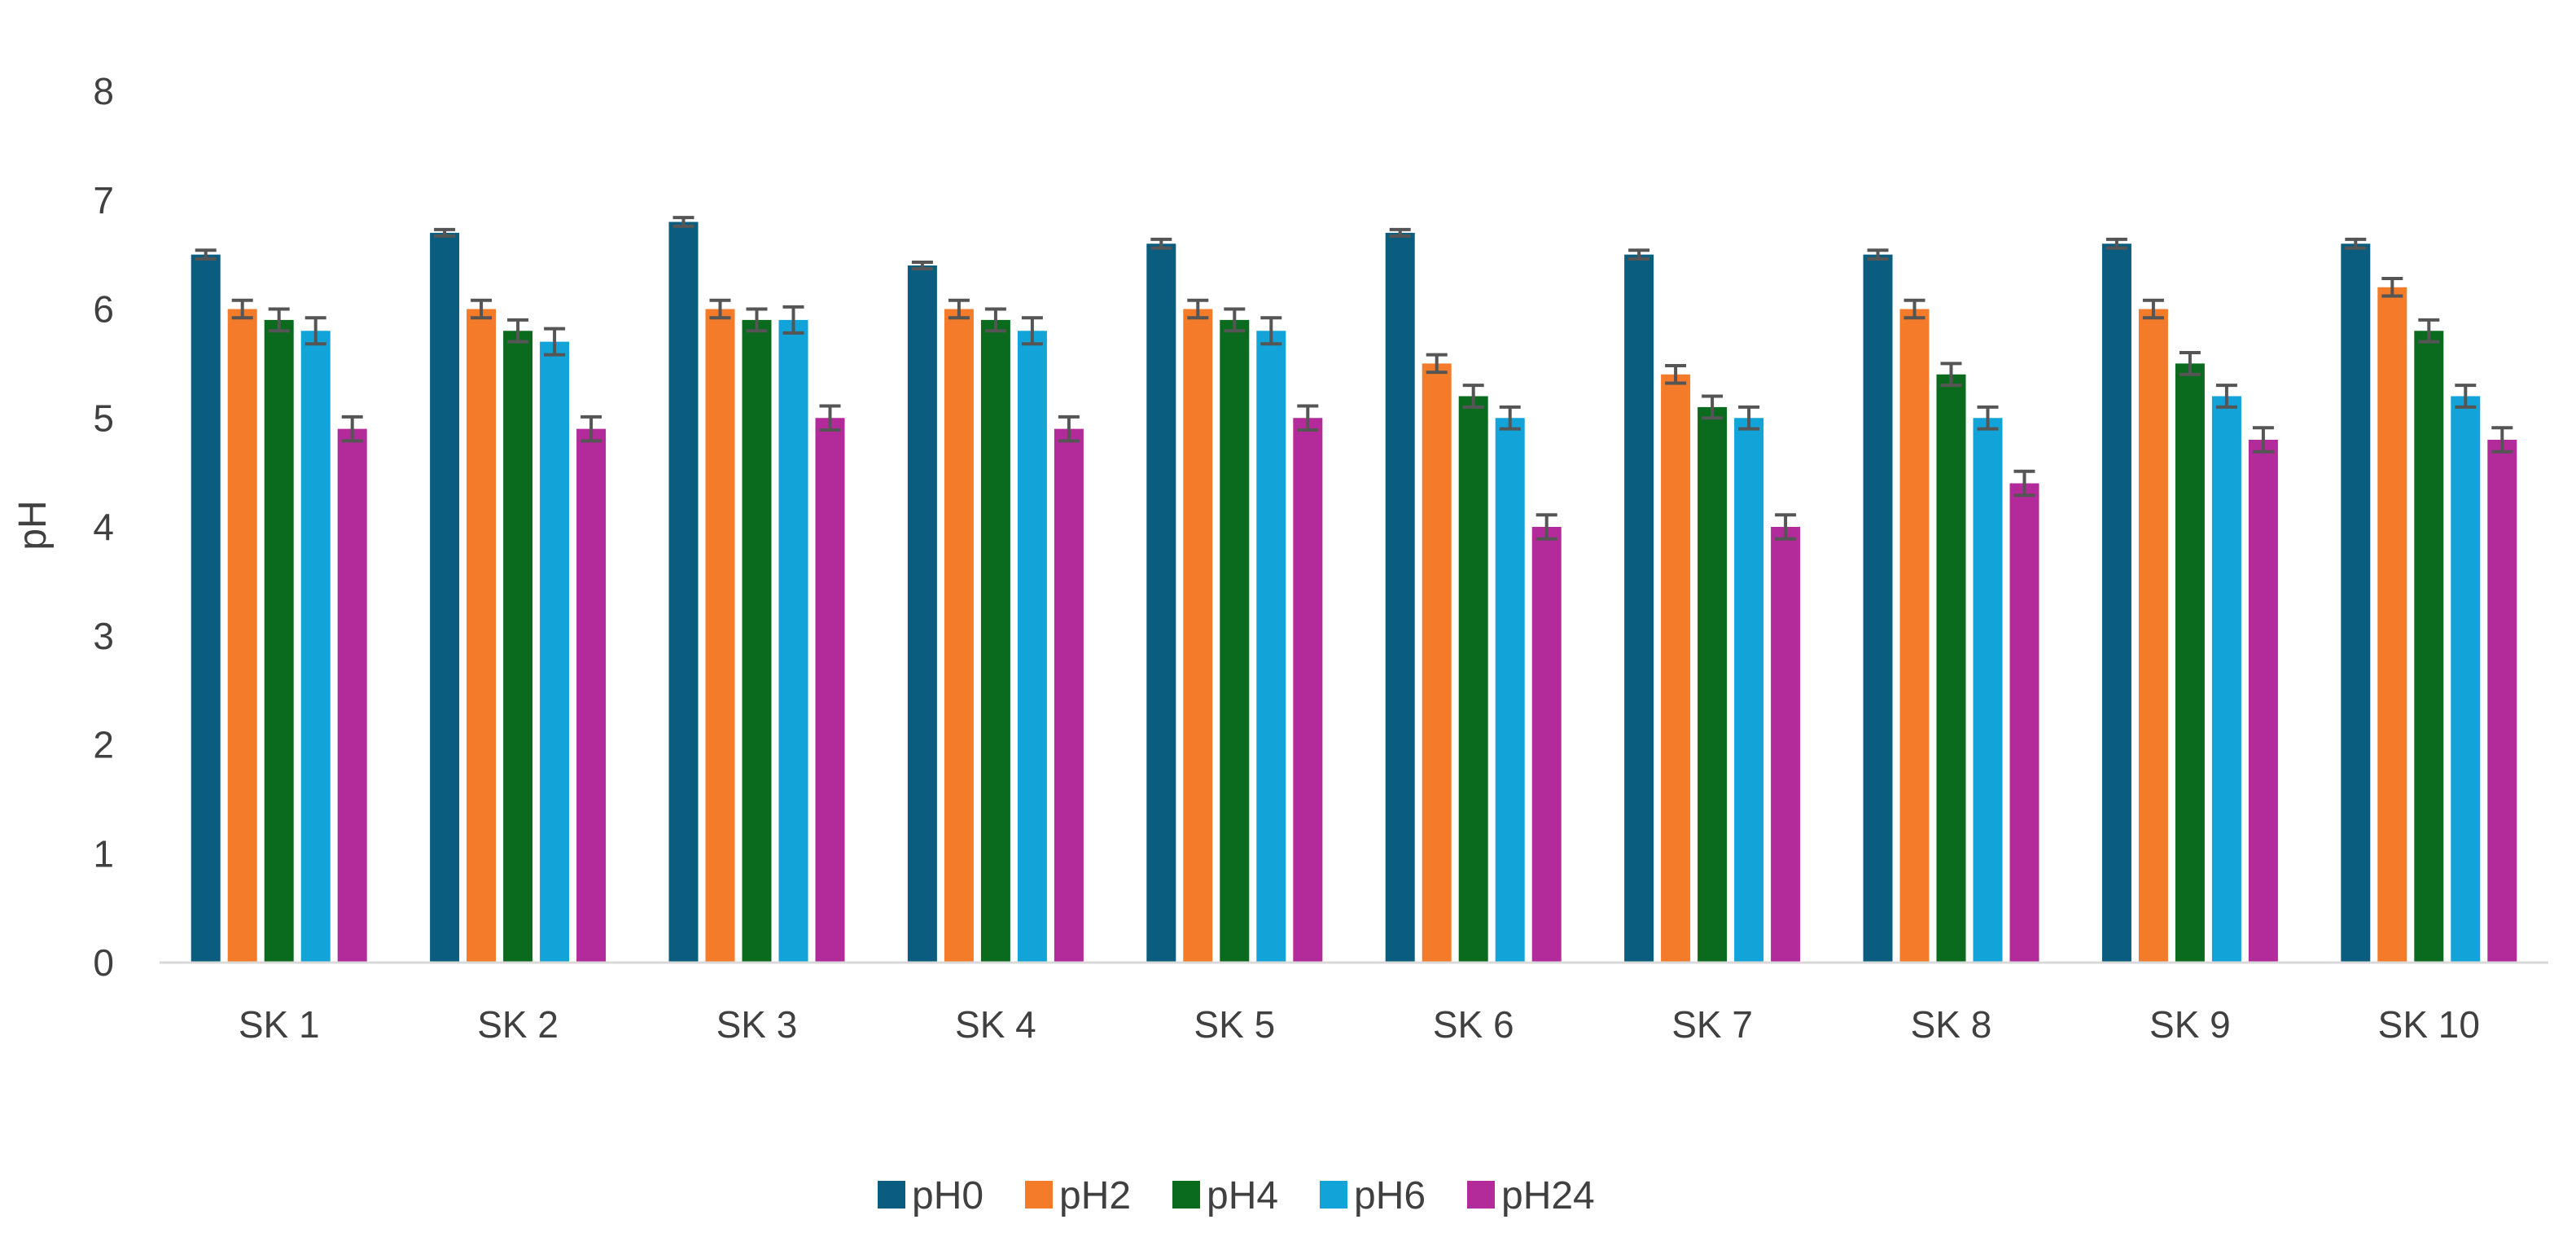 This screenshot has width=2576, height=1259. What do you see at coordinates (242, 309) in the screenshot?
I see `error-bar-pH2-SK1` at bounding box center [242, 309].